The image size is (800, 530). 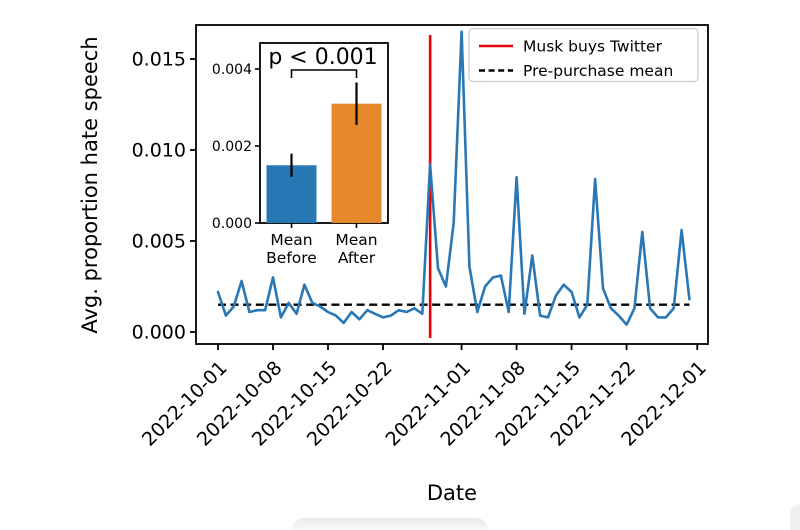 What do you see at coordinates (159, 333) in the screenshot?
I see `y-tick-label: 0.000` at bounding box center [159, 333].